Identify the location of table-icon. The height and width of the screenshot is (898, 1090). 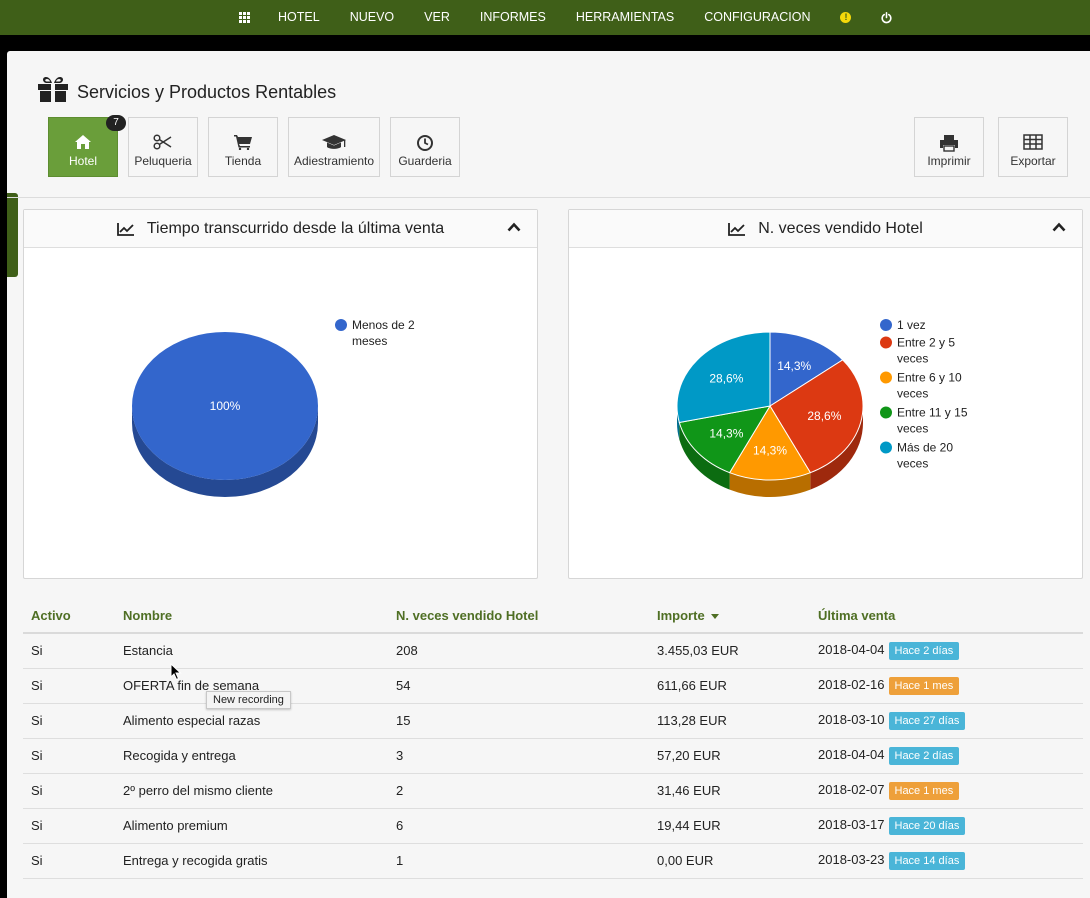
(1033, 143).